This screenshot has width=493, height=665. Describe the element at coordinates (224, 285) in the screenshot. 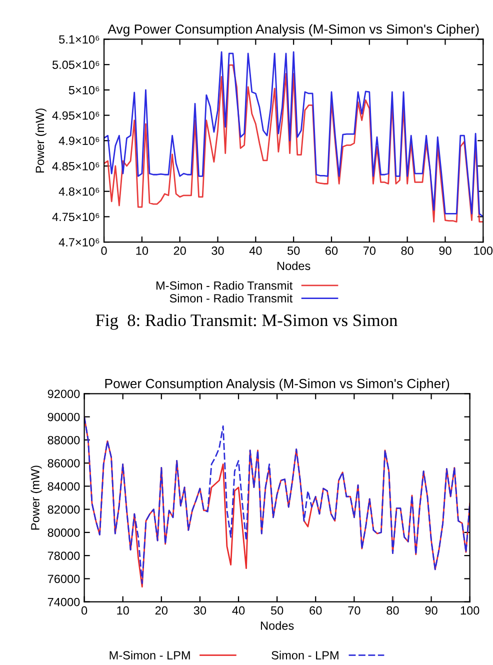

I see `legend-label: M-Simon - Radio Transmit` at that location.